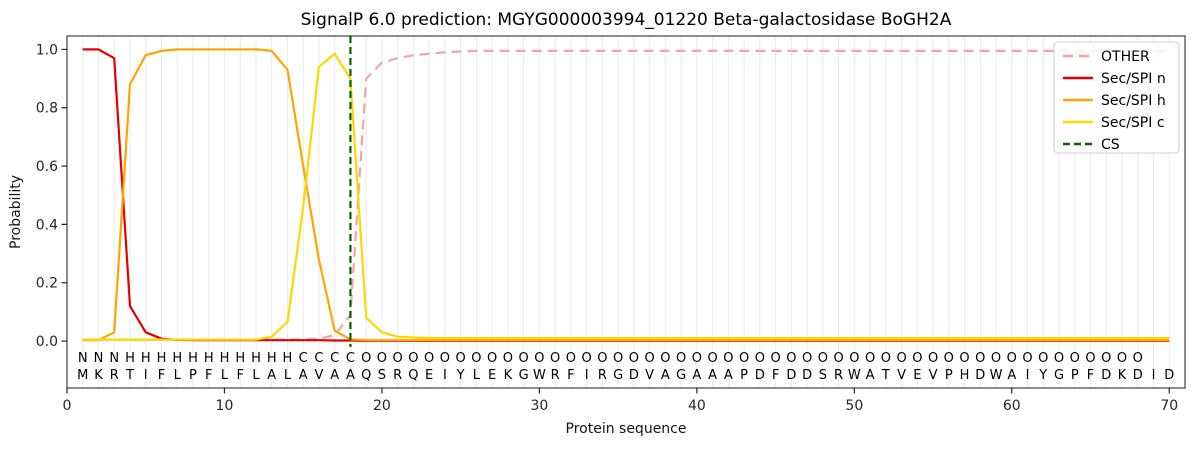  Describe the element at coordinates (854, 406) in the screenshot. I see `x-tick-label: 50` at that location.